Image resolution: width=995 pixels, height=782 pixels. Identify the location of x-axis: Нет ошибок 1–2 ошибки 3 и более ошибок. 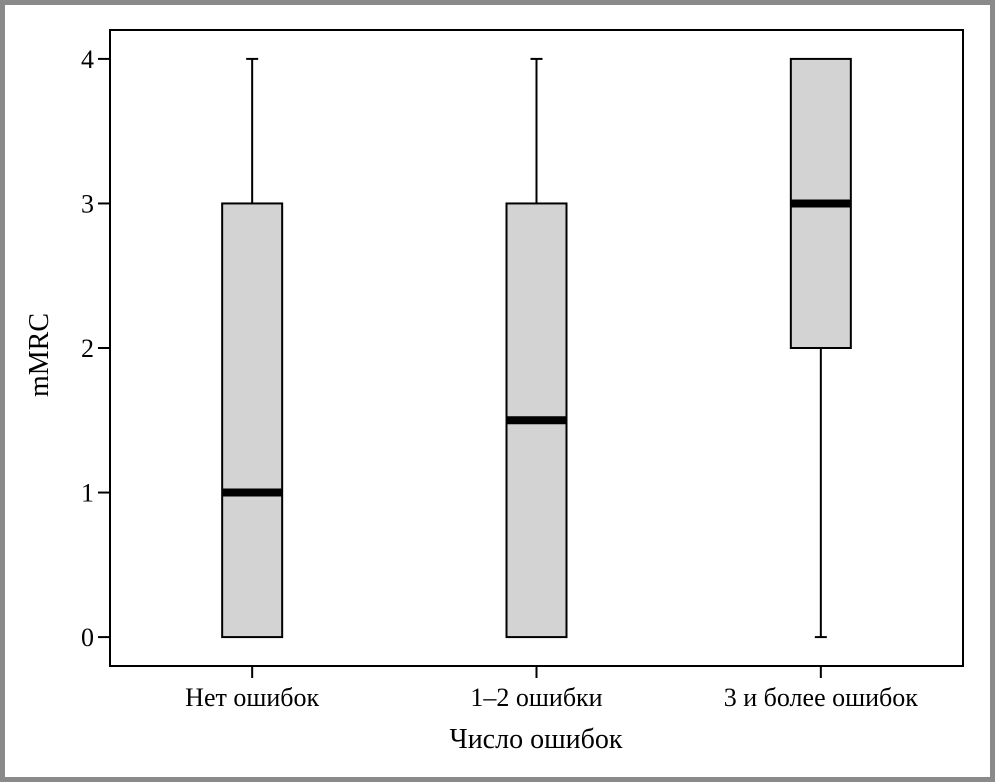
(551, 689).